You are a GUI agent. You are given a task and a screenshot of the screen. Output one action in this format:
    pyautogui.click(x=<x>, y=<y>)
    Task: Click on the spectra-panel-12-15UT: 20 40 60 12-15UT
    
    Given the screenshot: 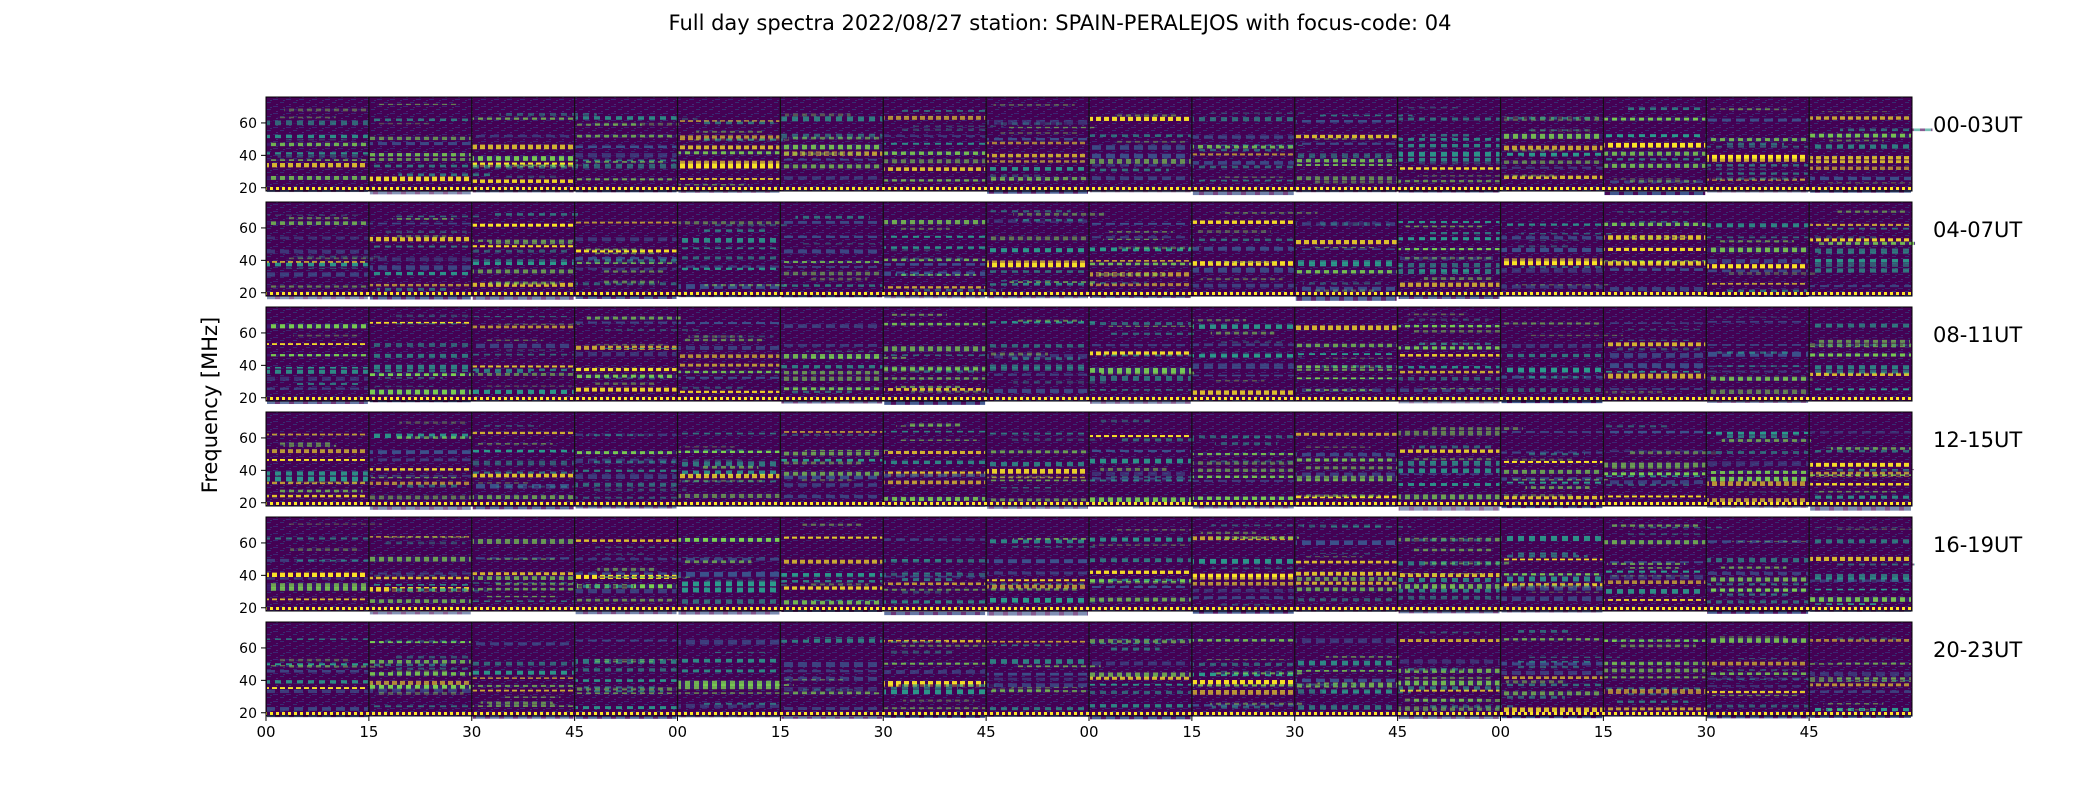 What is the action you would take?
    pyautogui.click(x=1130, y=461)
    